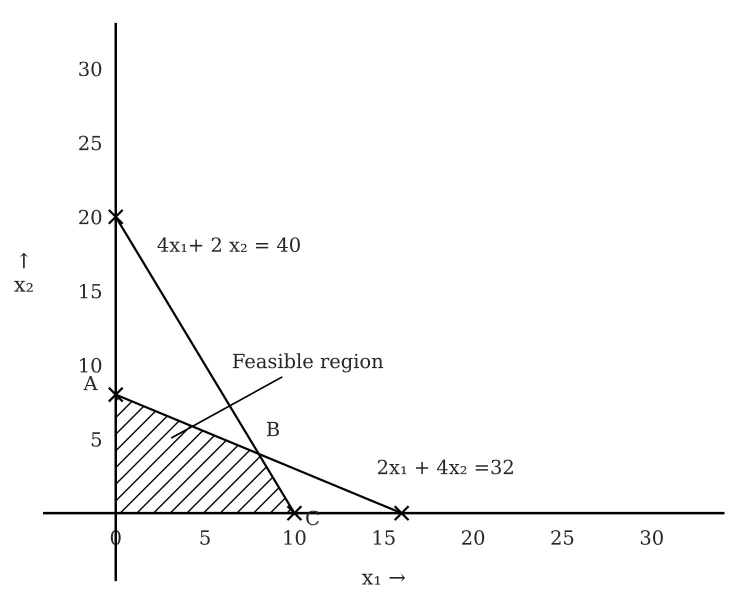 Image resolution: width=738 pixels, height=604 pixels. Describe the element at coordinates (308, 362) in the screenshot. I see `annotation: Feasible region` at that location.